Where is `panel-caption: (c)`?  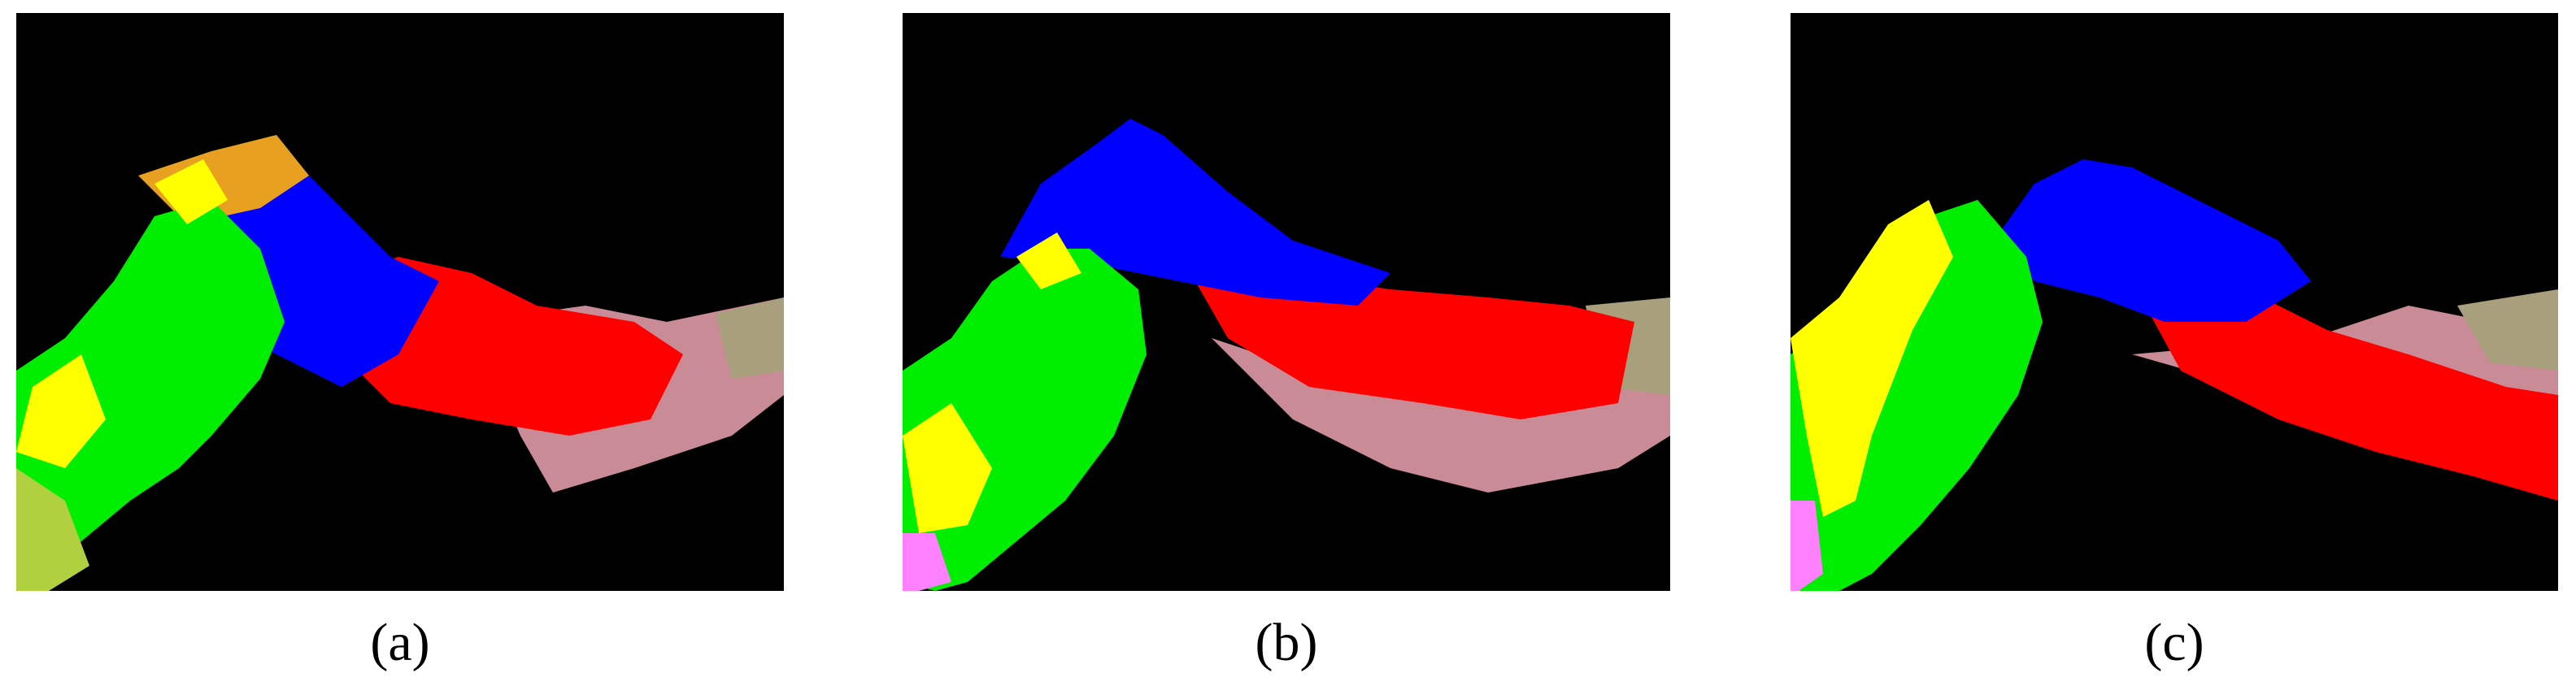
panel-caption: (c) is located at coordinates (2174, 642).